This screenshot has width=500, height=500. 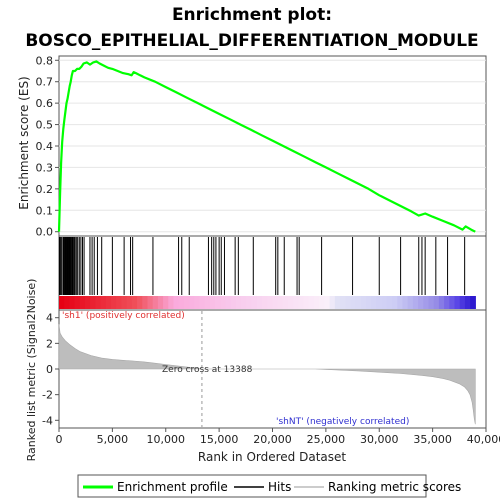 I want to click on metric-tick-label: 2, so click(x=49, y=343).